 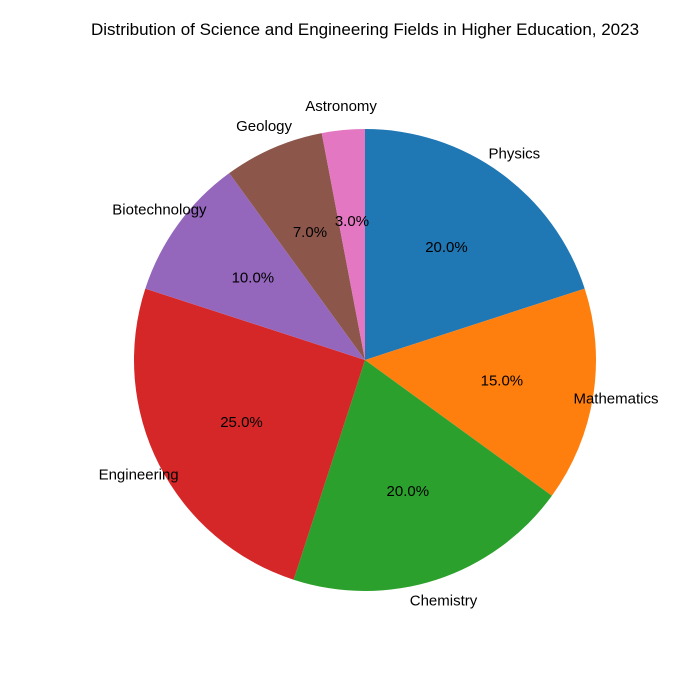 I want to click on pct-label-astronomy: 3.0%, so click(x=352, y=221).